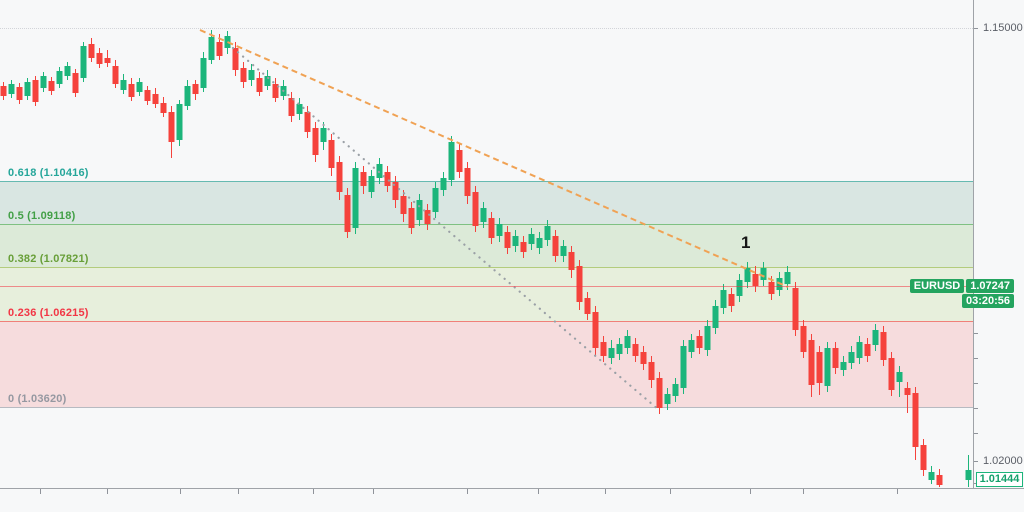 Image resolution: width=1024 pixels, height=512 pixels. I want to click on price-axis: 1.15000 1.02000, so click(998, 244).